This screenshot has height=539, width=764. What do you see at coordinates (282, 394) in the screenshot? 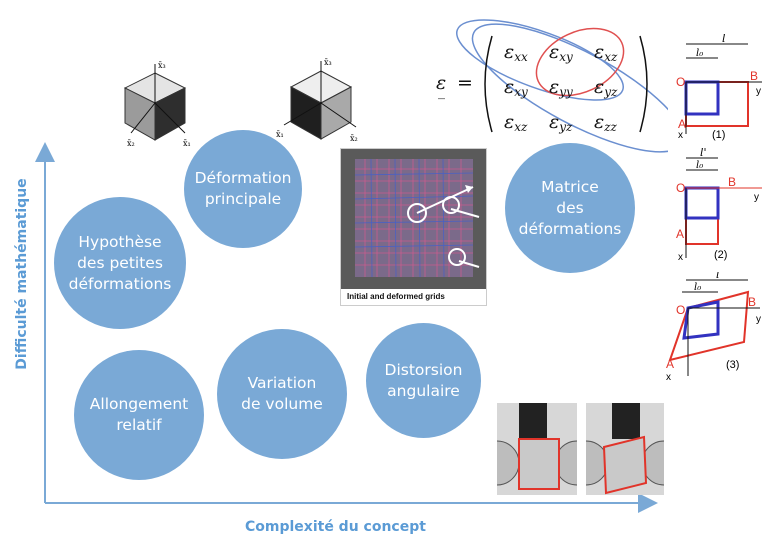
I see `concept-variation-volume: Variation de volume` at bounding box center [282, 394].